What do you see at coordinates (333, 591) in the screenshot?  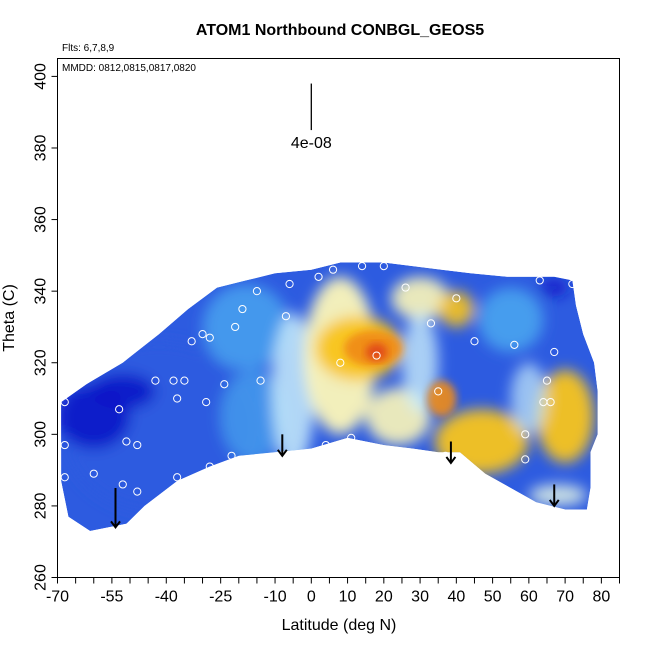 I see `x-axis: -70 -55 -40 -25 -10 0 10 20 30 40 50 60 70 80` at bounding box center [333, 591].